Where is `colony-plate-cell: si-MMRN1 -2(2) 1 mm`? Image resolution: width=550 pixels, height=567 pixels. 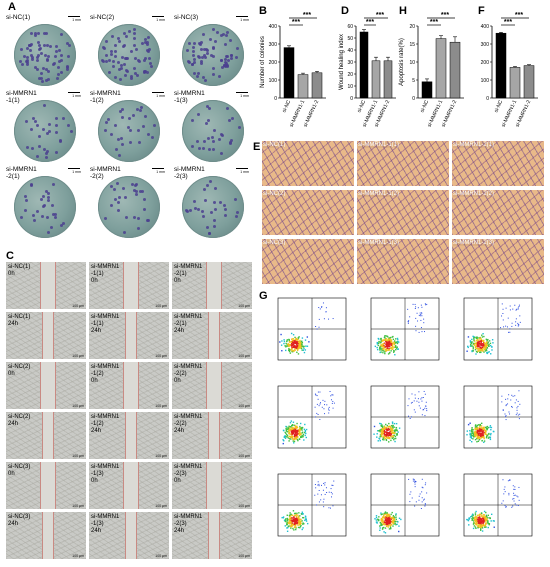 colony-plate-cell: si-MMRN1 -2(2) 1 mm is located at coordinates (130, 202).